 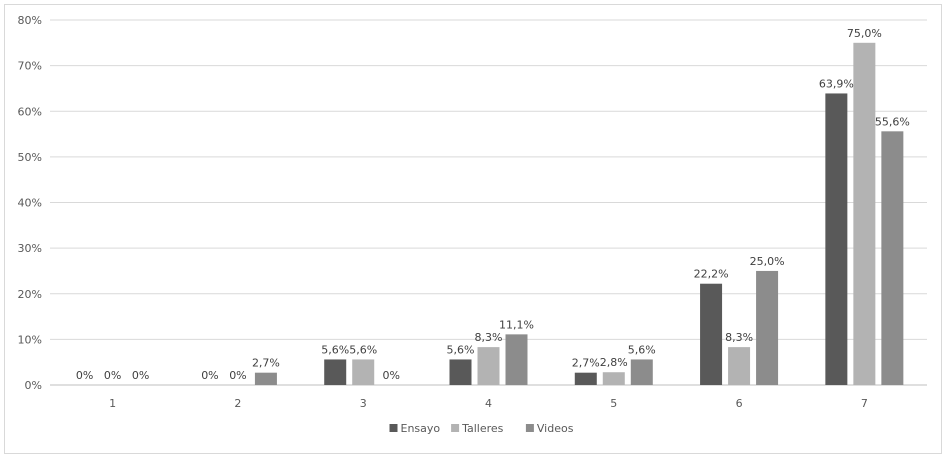 What do you see at coordinates (711, 274) in the screenshot?
I see `data-label: 22,2%` at bounding box center [711, 274].